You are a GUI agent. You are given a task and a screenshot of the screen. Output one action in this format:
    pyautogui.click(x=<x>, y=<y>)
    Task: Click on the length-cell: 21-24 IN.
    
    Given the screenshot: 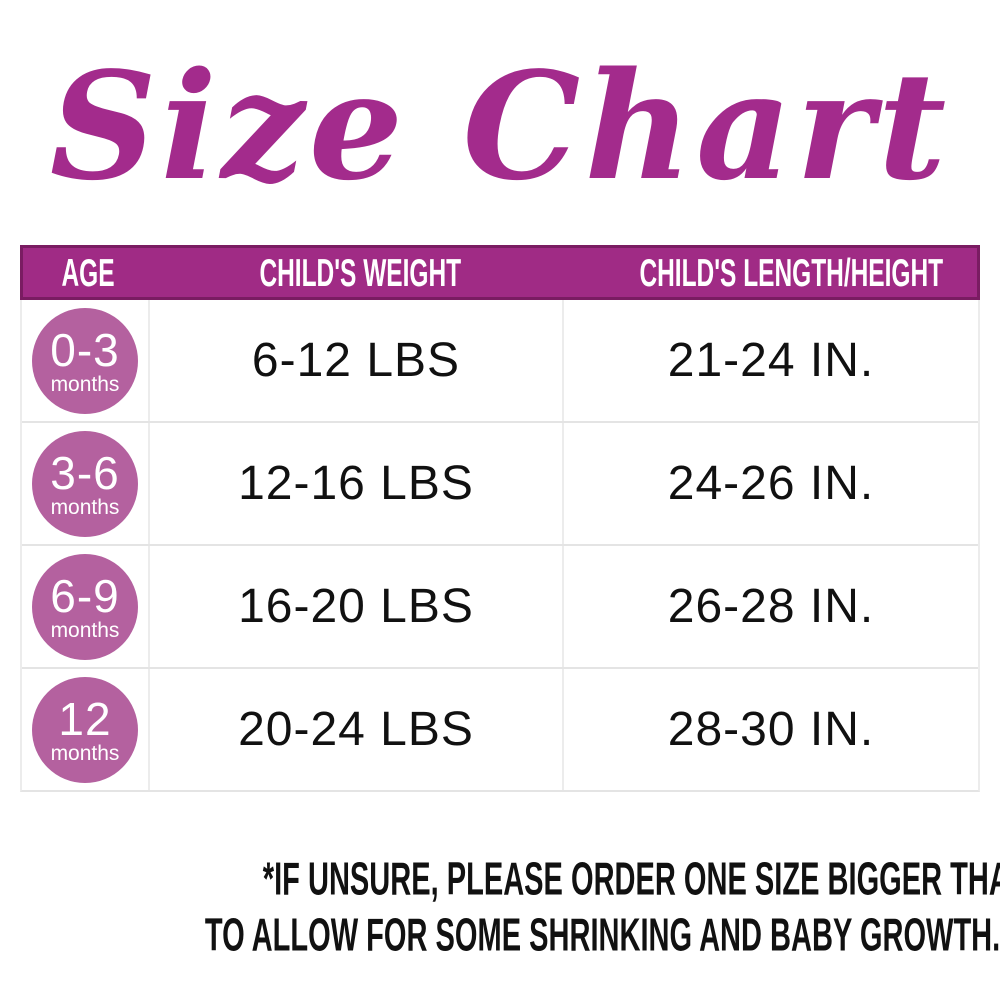 What is the action you would take?
    pyautogui.click(x=771, y=360)
    